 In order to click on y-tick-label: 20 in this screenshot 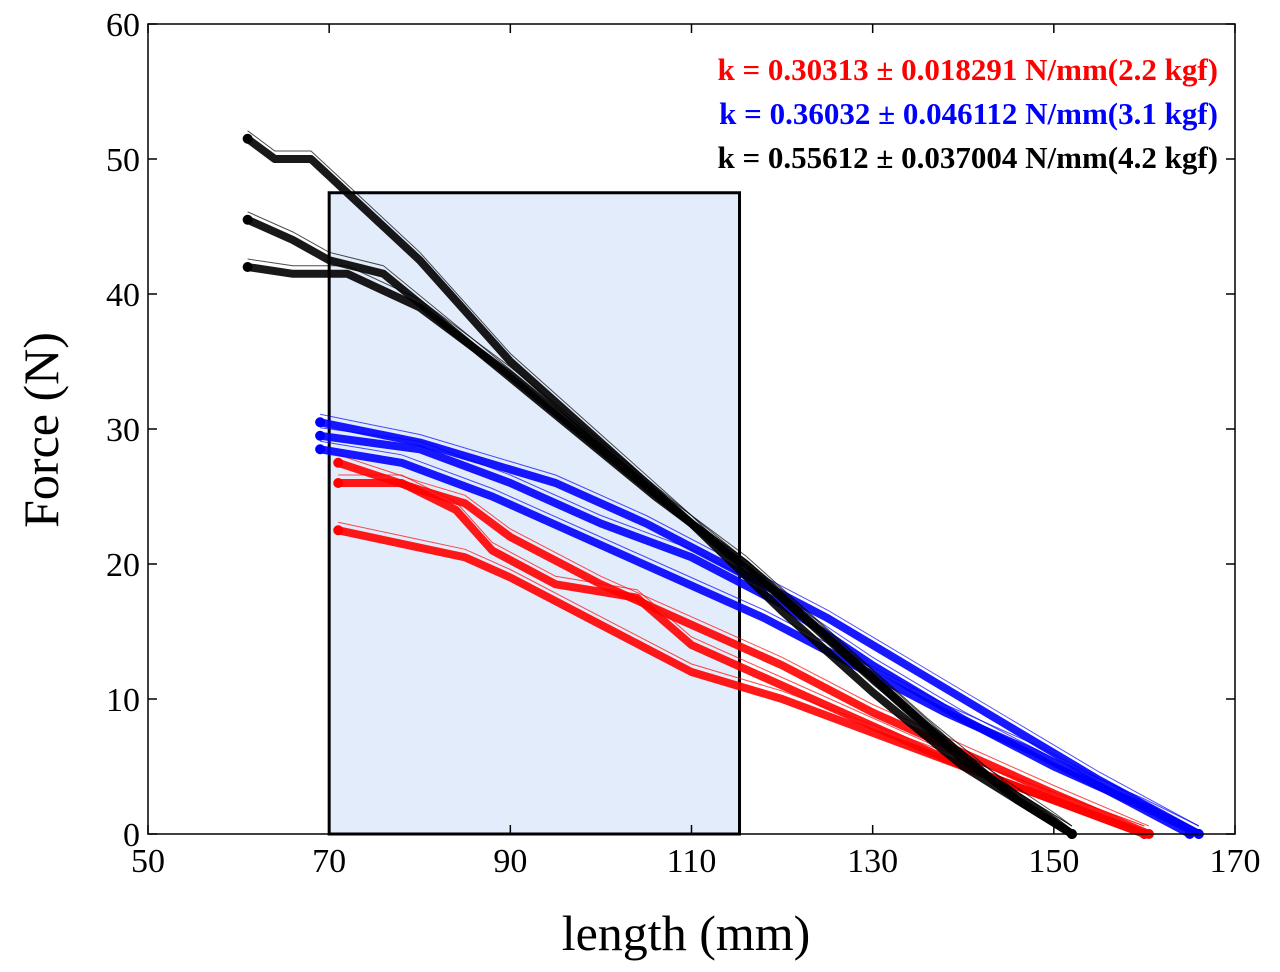, I will do `click(123, 565)`.